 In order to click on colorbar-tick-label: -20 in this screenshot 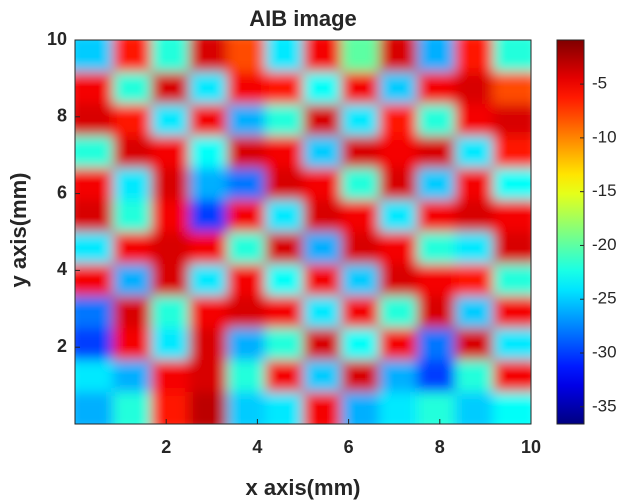, I will do `click(604, 244)`.